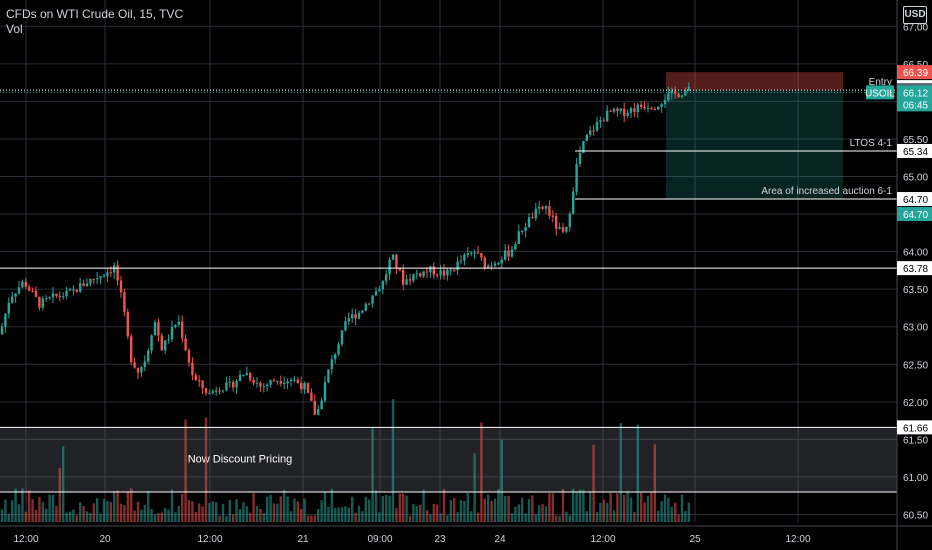 The height and width of the screenshot is (550, 932). Describe the element at coordinates (915, 440) in the screenshot. I see `y-tick-label: 61.50` at that location.